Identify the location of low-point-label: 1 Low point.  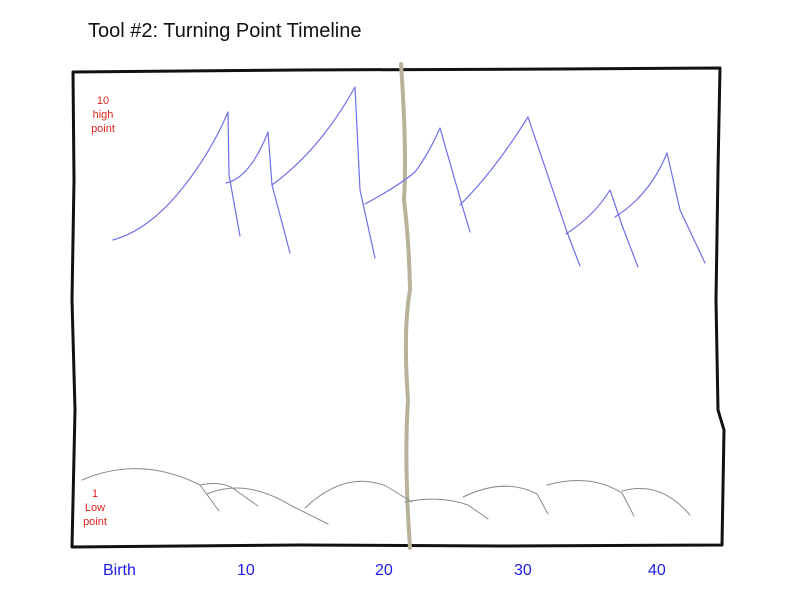
(95, 508).